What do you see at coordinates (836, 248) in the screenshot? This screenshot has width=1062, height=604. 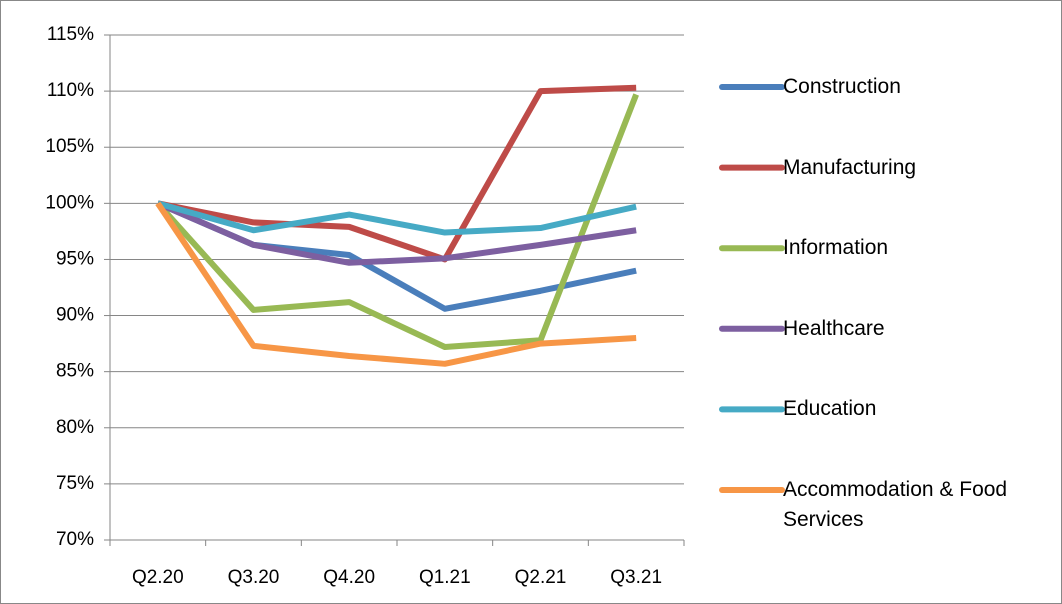 I see `legend-label: Information` at bounding box center [836, 248].